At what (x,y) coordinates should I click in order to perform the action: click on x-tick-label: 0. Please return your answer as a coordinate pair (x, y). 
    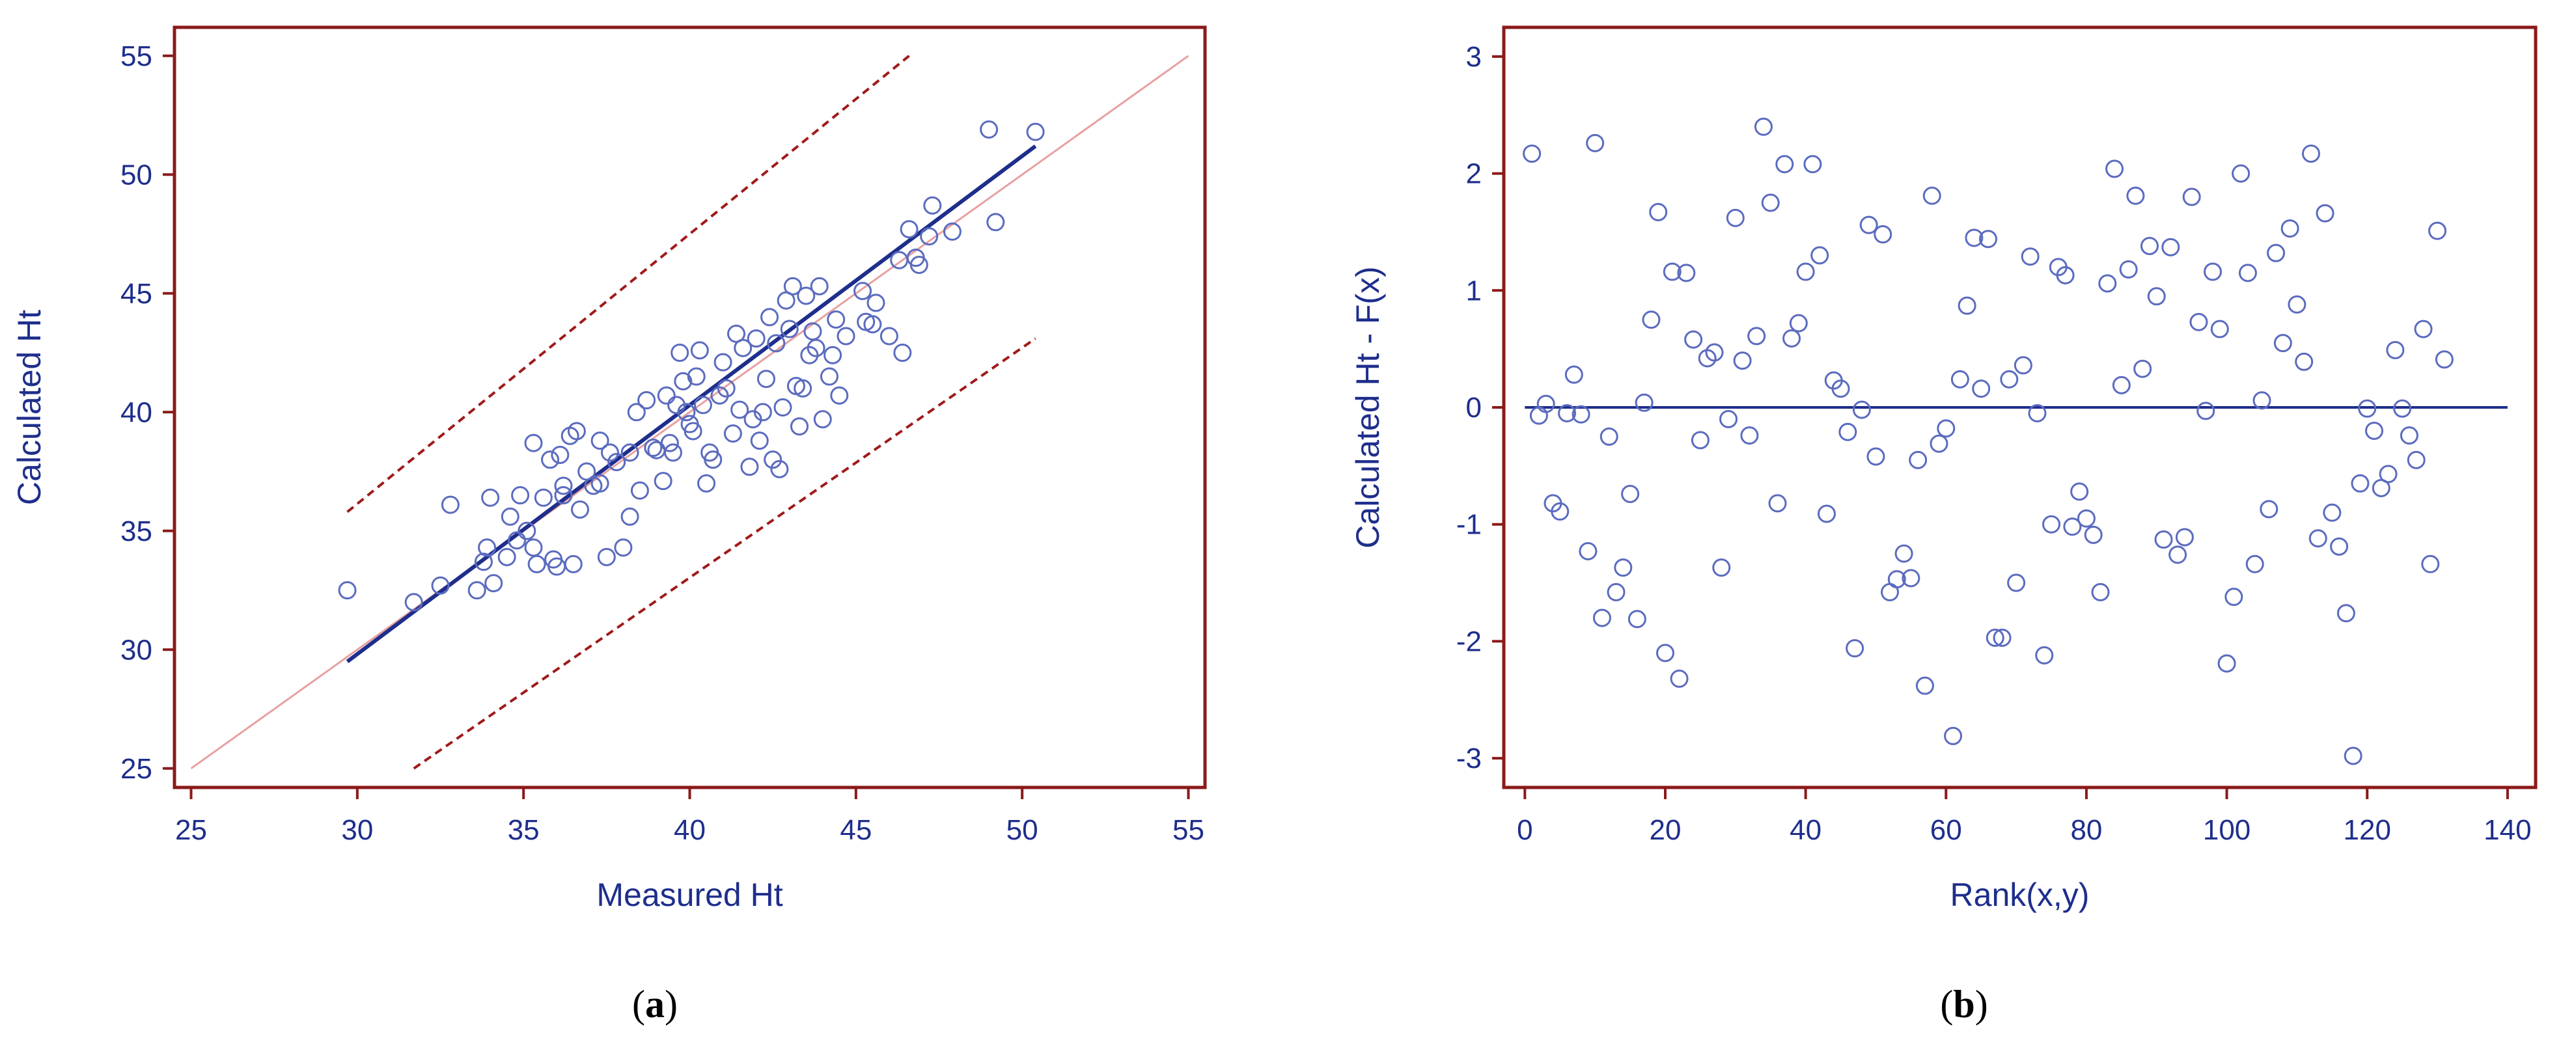
    Looking at the image, I should click on (1524, 830).